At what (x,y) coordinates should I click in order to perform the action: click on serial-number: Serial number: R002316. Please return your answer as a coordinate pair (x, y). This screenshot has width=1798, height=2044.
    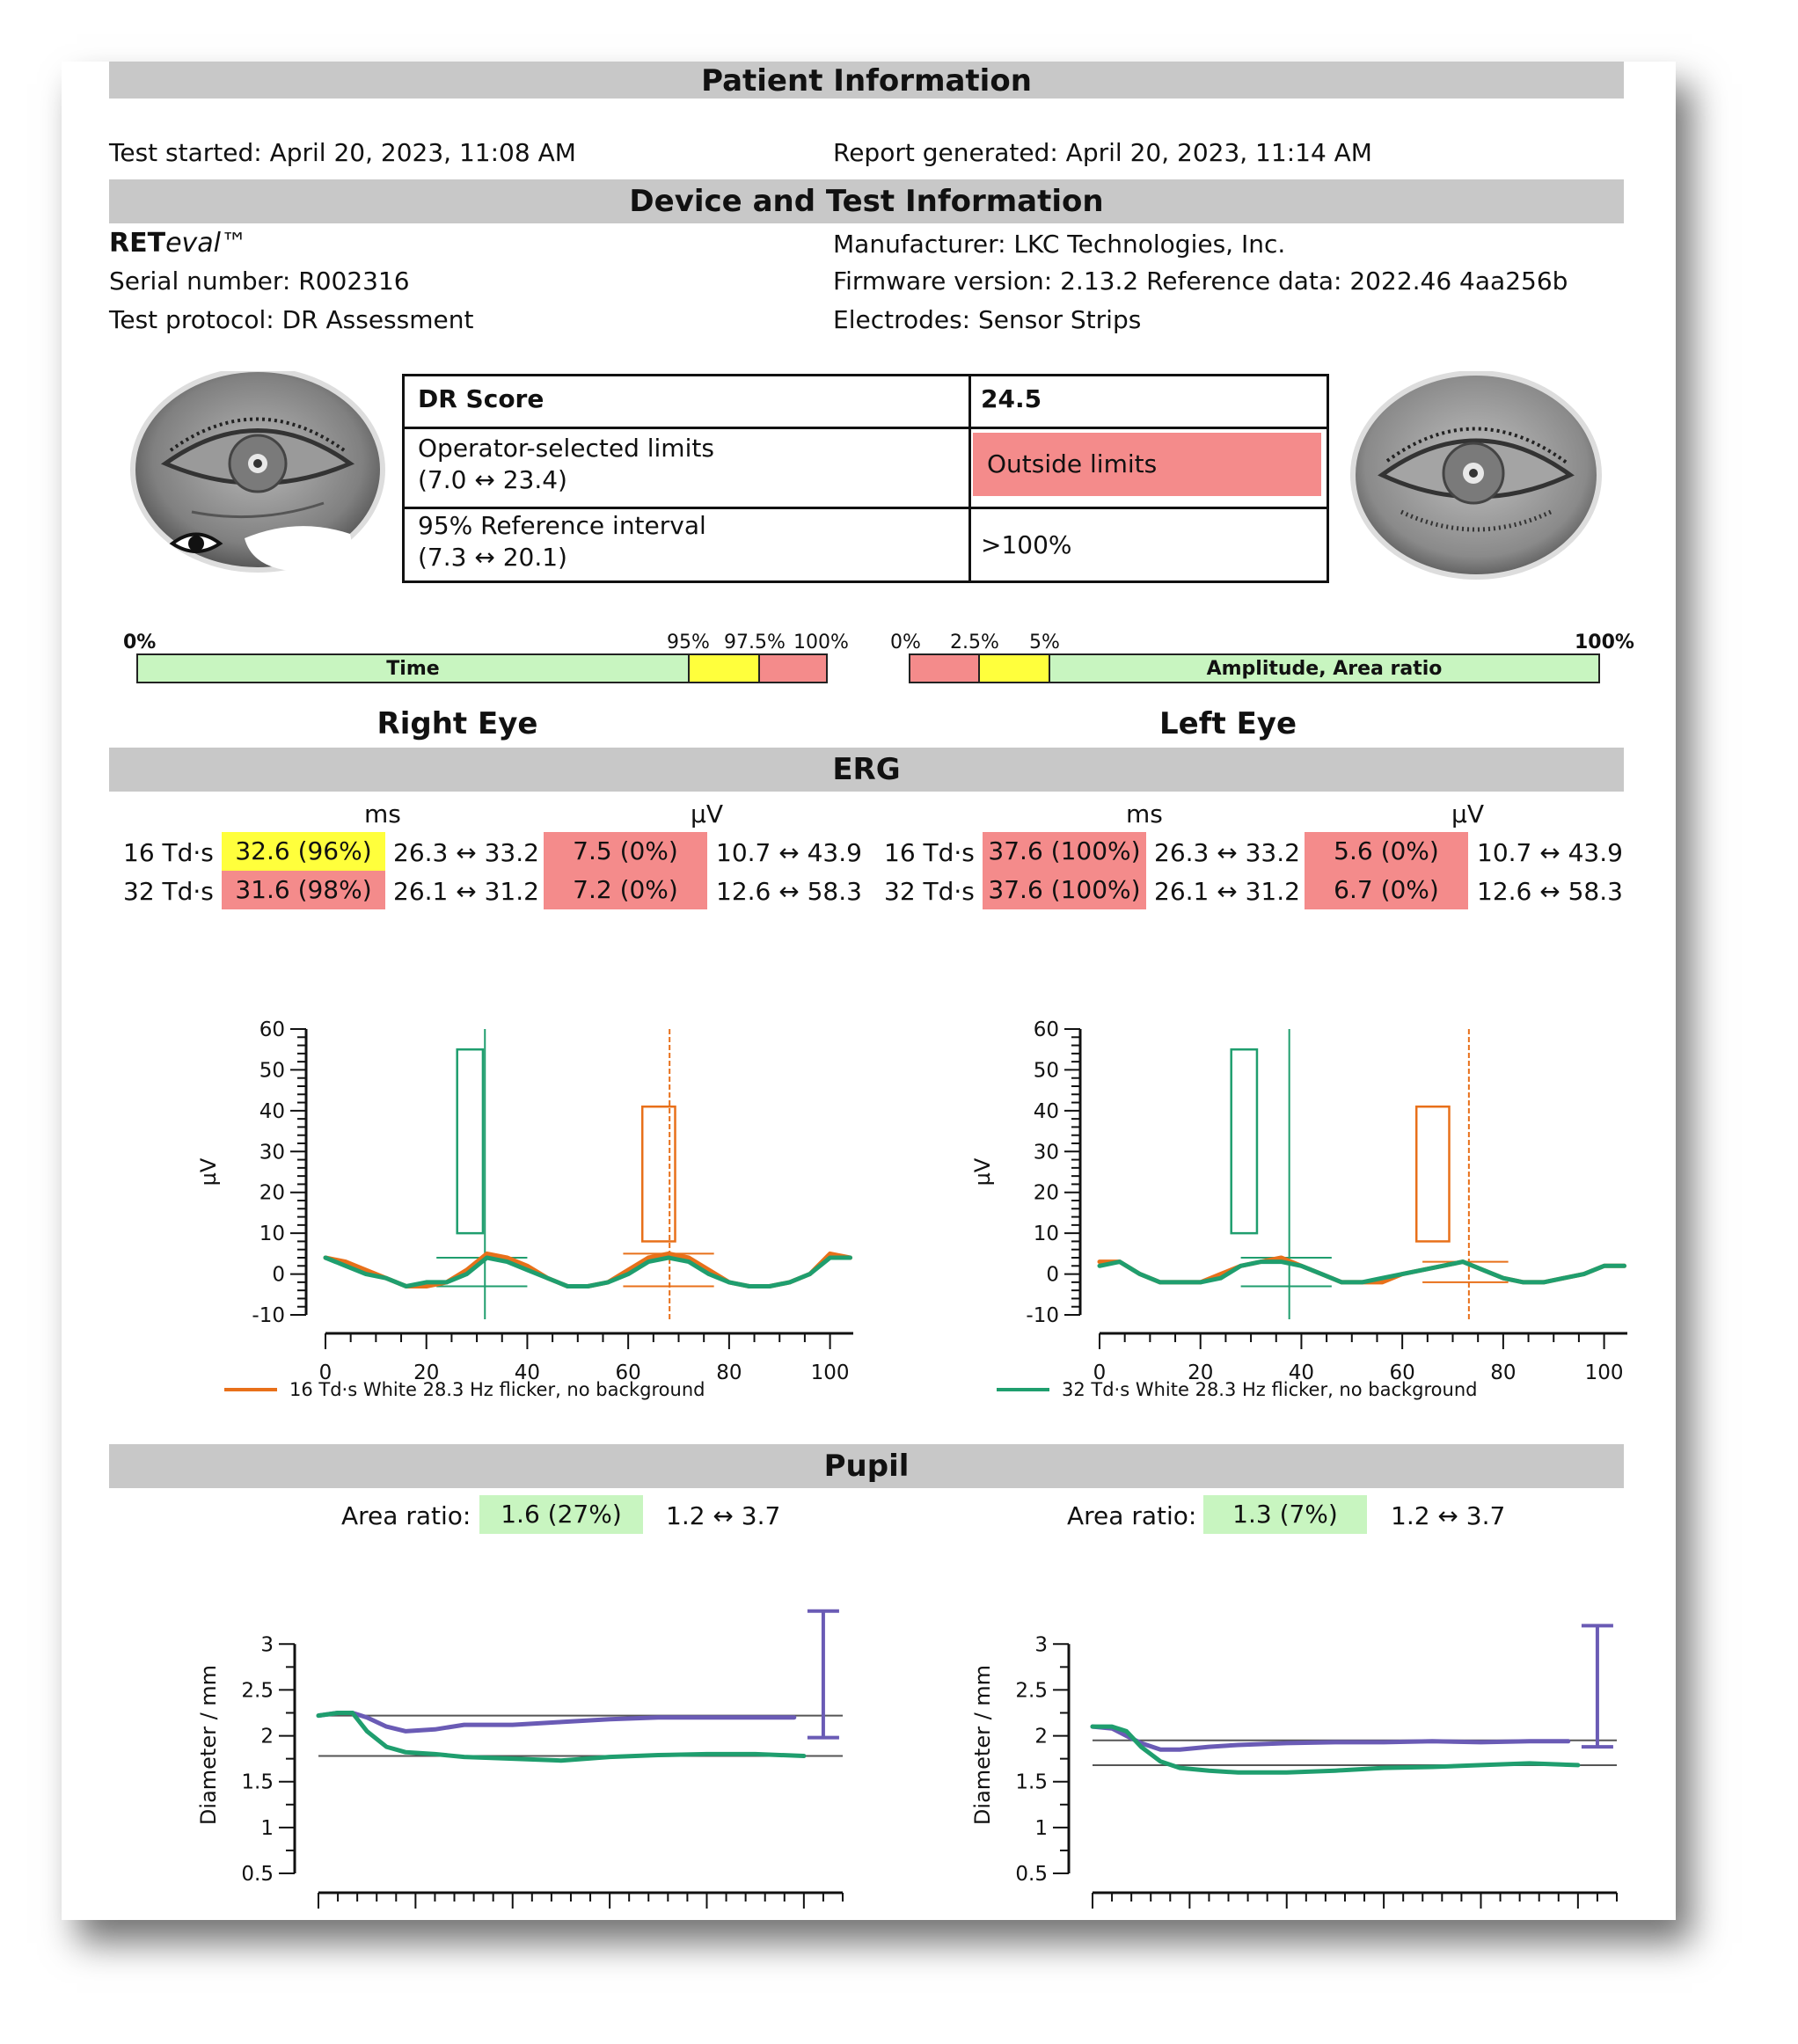
    Looking at the image, I should click on (259, 281).